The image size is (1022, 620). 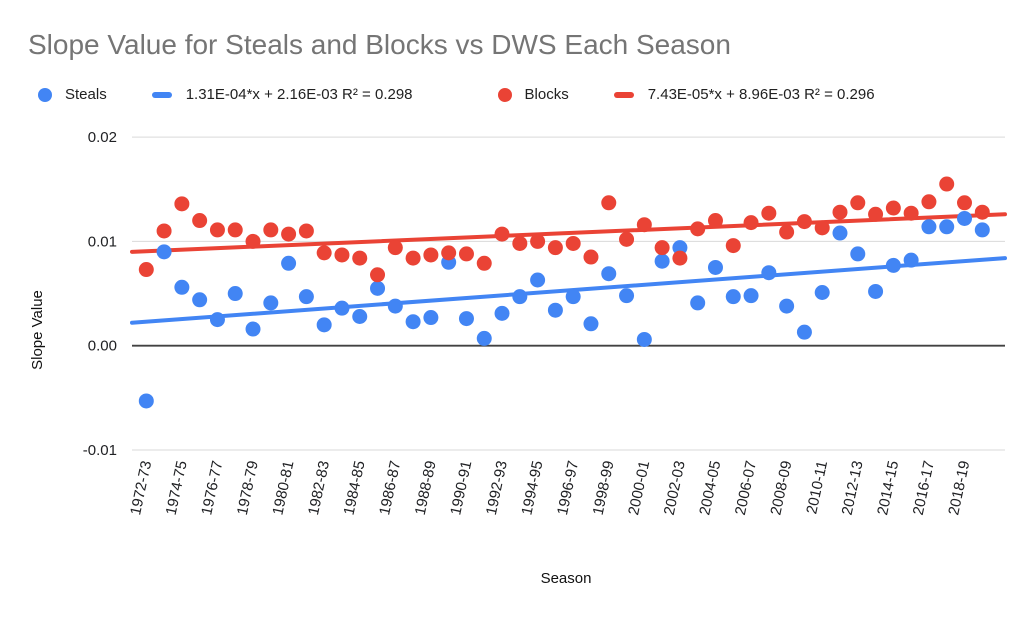 I want to click on x-axis-tick-label: 2002-03, so click(x=675, y=487).